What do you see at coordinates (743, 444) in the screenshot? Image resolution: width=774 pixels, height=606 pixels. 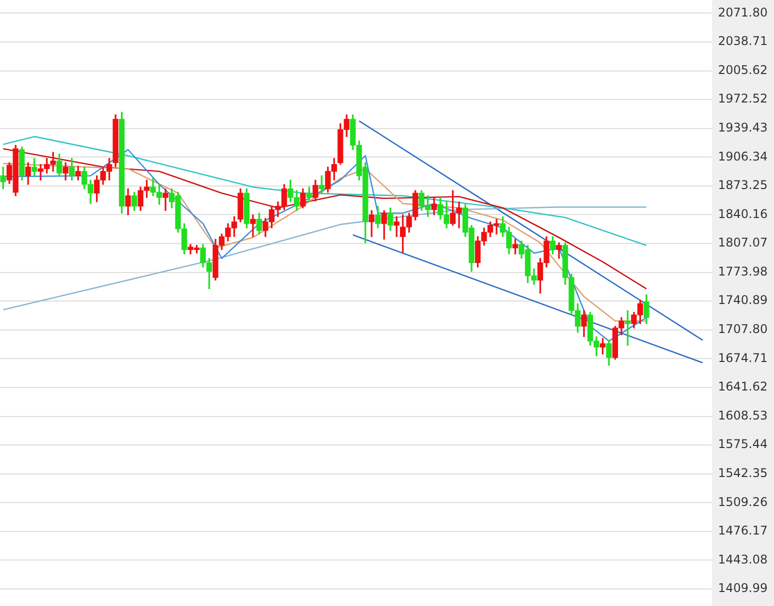 I see `y-tick-label: 1575.44` at bounding box center [743, 444].